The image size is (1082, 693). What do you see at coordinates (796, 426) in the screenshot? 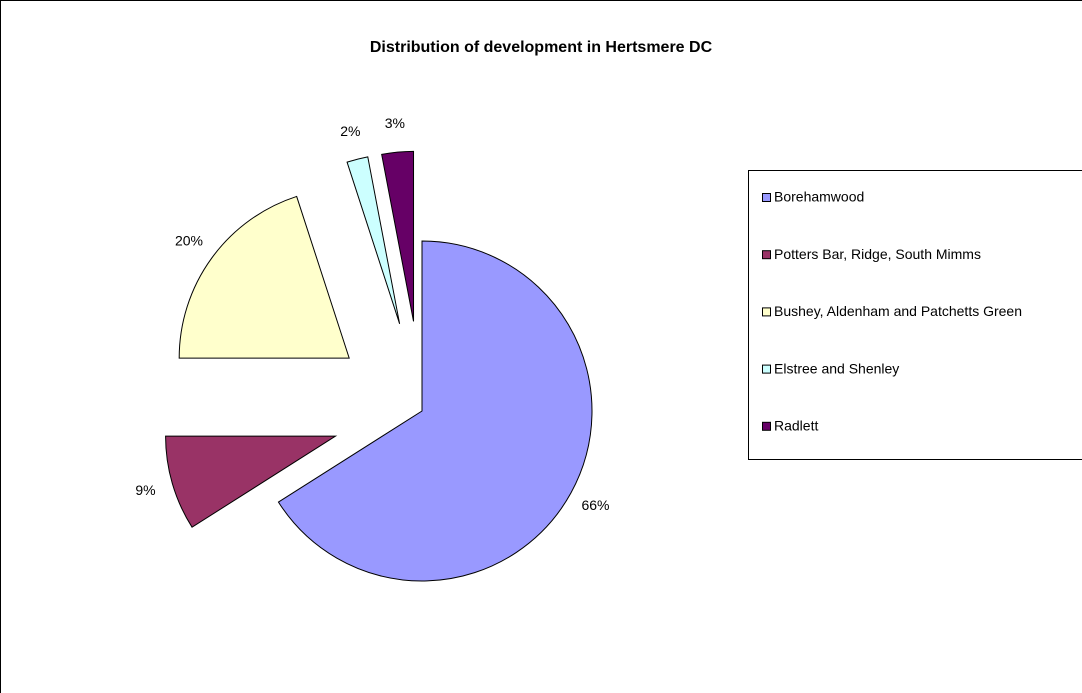
I see `legend-label: Radlett` at bounding box center [796, 426].